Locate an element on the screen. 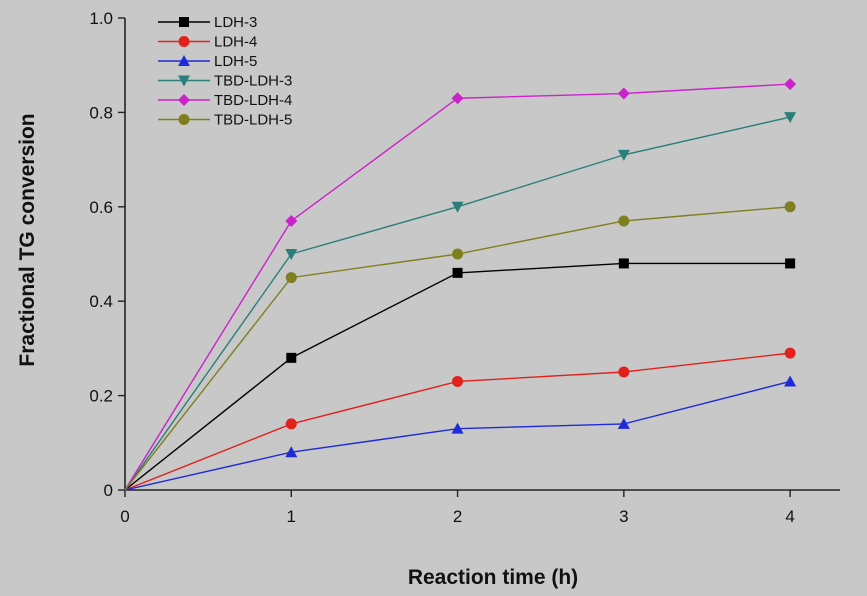 The width and height of the screenshot is (867, 596). legend-label: TBD-LDH-4 is located at coordinates (253, 100).